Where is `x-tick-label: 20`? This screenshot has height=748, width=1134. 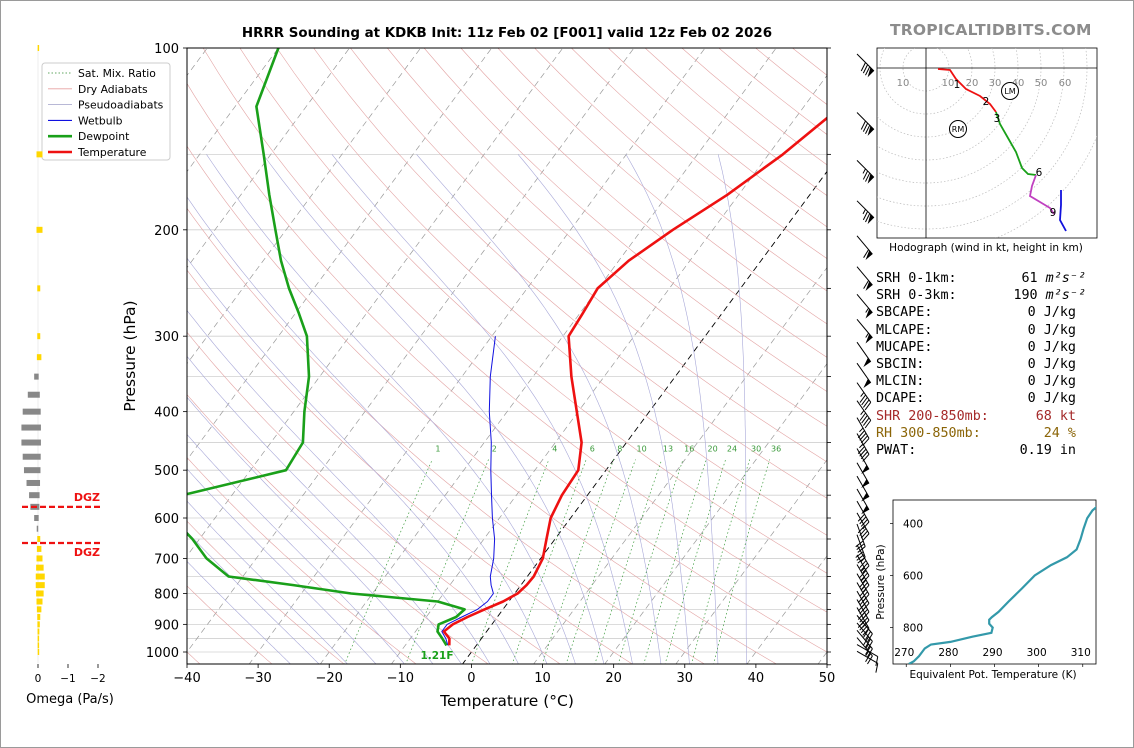
x-tick-label: 20 is located at coordinates (613, 678).